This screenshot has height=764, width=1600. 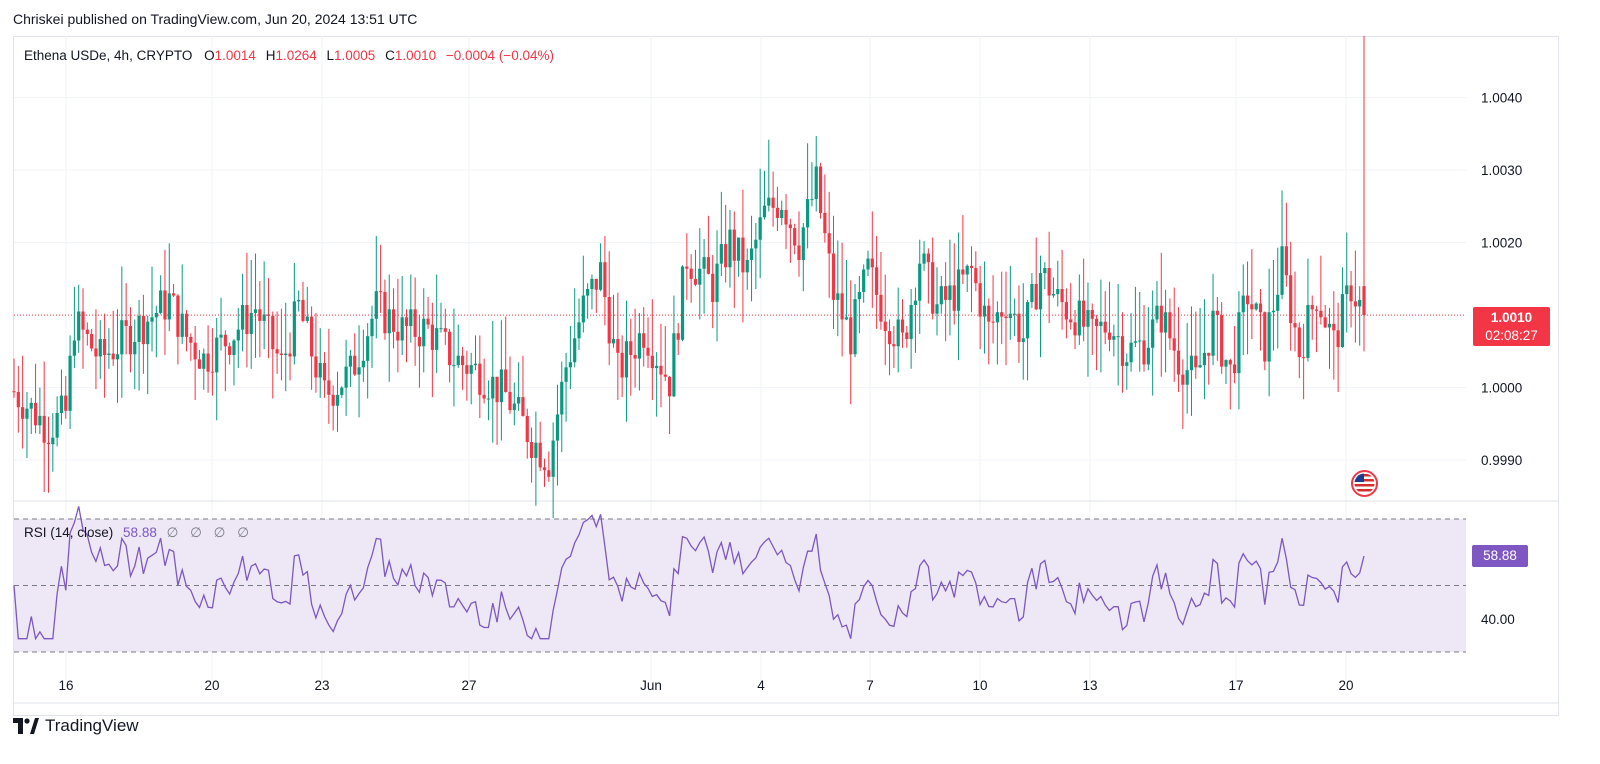 I want to click on close-value: 1.0010, so click(x=415, y=55).